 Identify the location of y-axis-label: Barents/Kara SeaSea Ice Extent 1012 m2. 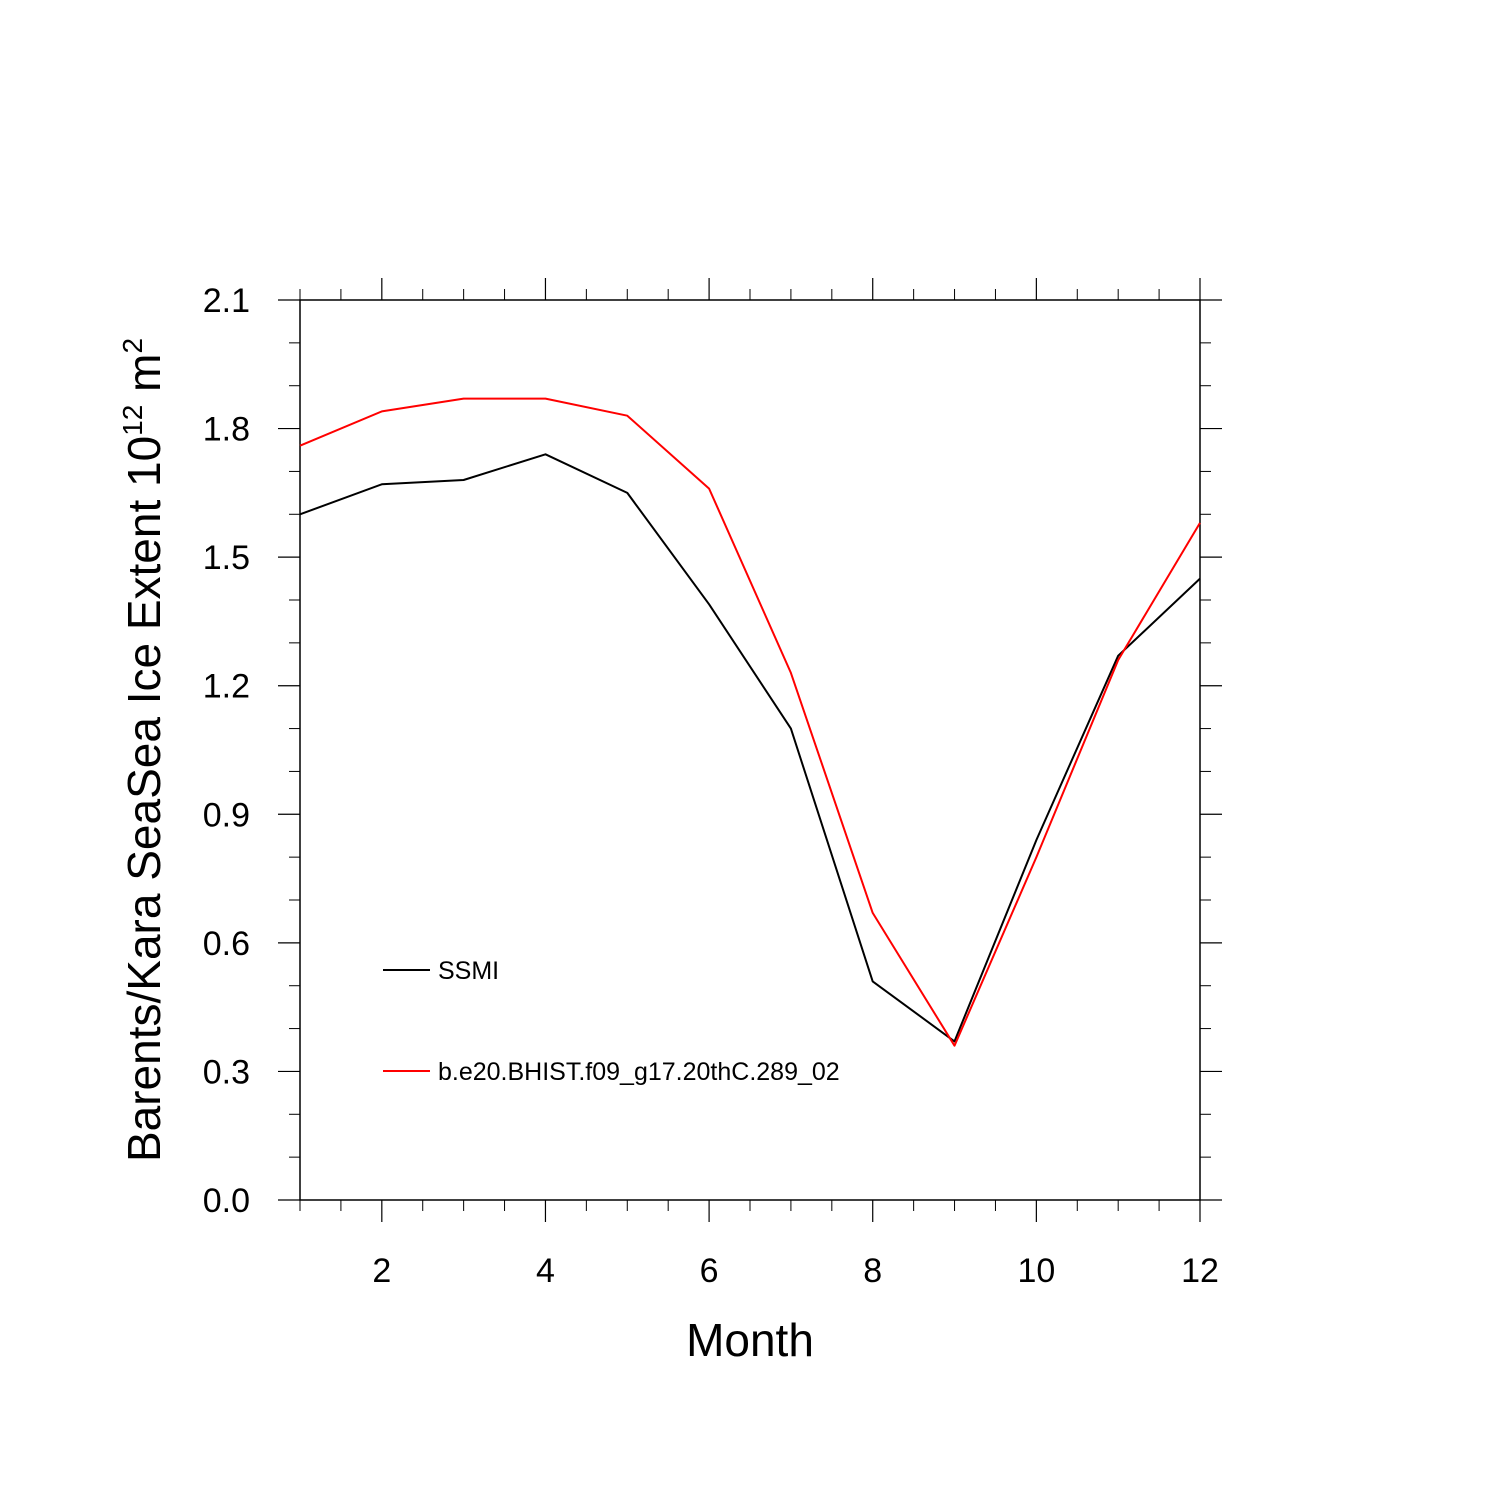
(143, 750).